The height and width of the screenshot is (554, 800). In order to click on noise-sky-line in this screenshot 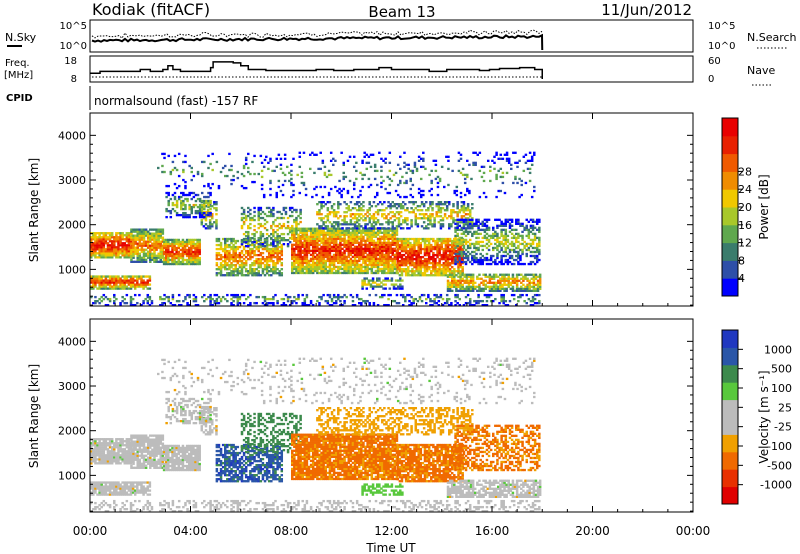, I will do `click(317, 42)`.